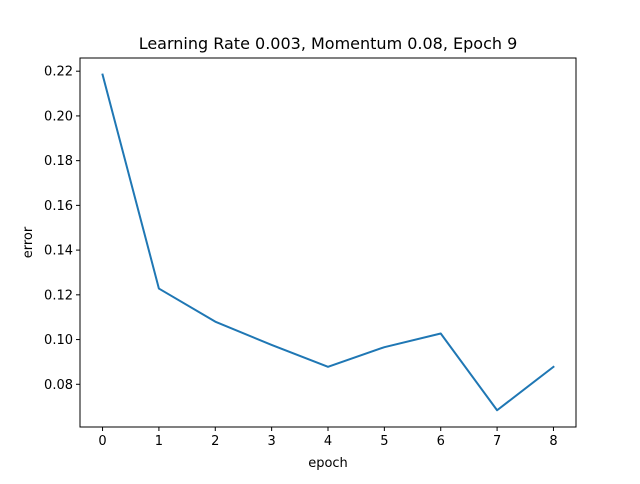  Describe the element at coordinates (58, 72) in the screenshot. I see `y-tick-label: 0.22` at that location.